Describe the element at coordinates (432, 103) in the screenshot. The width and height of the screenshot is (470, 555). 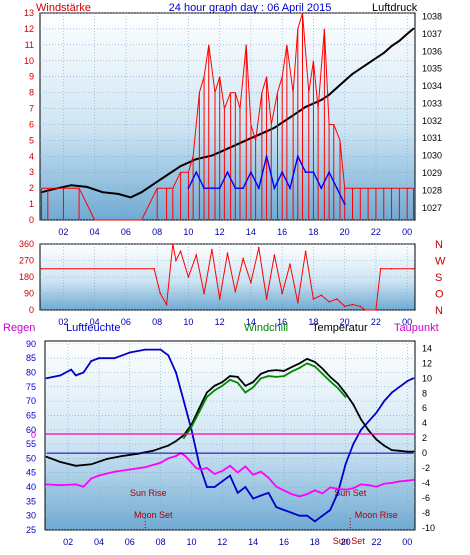
I see `pressure-tick-label: 1033` at that location.